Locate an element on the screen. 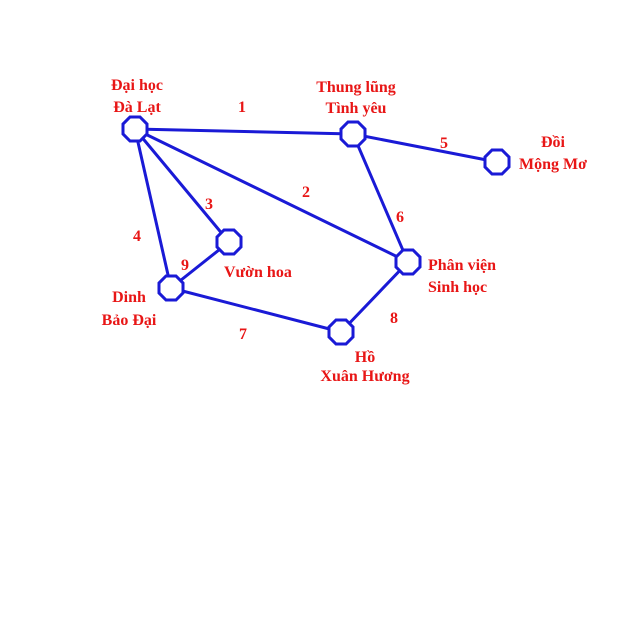 The image size is (638, 626). edge-weight: 2 is located at coordinates (306, 192).